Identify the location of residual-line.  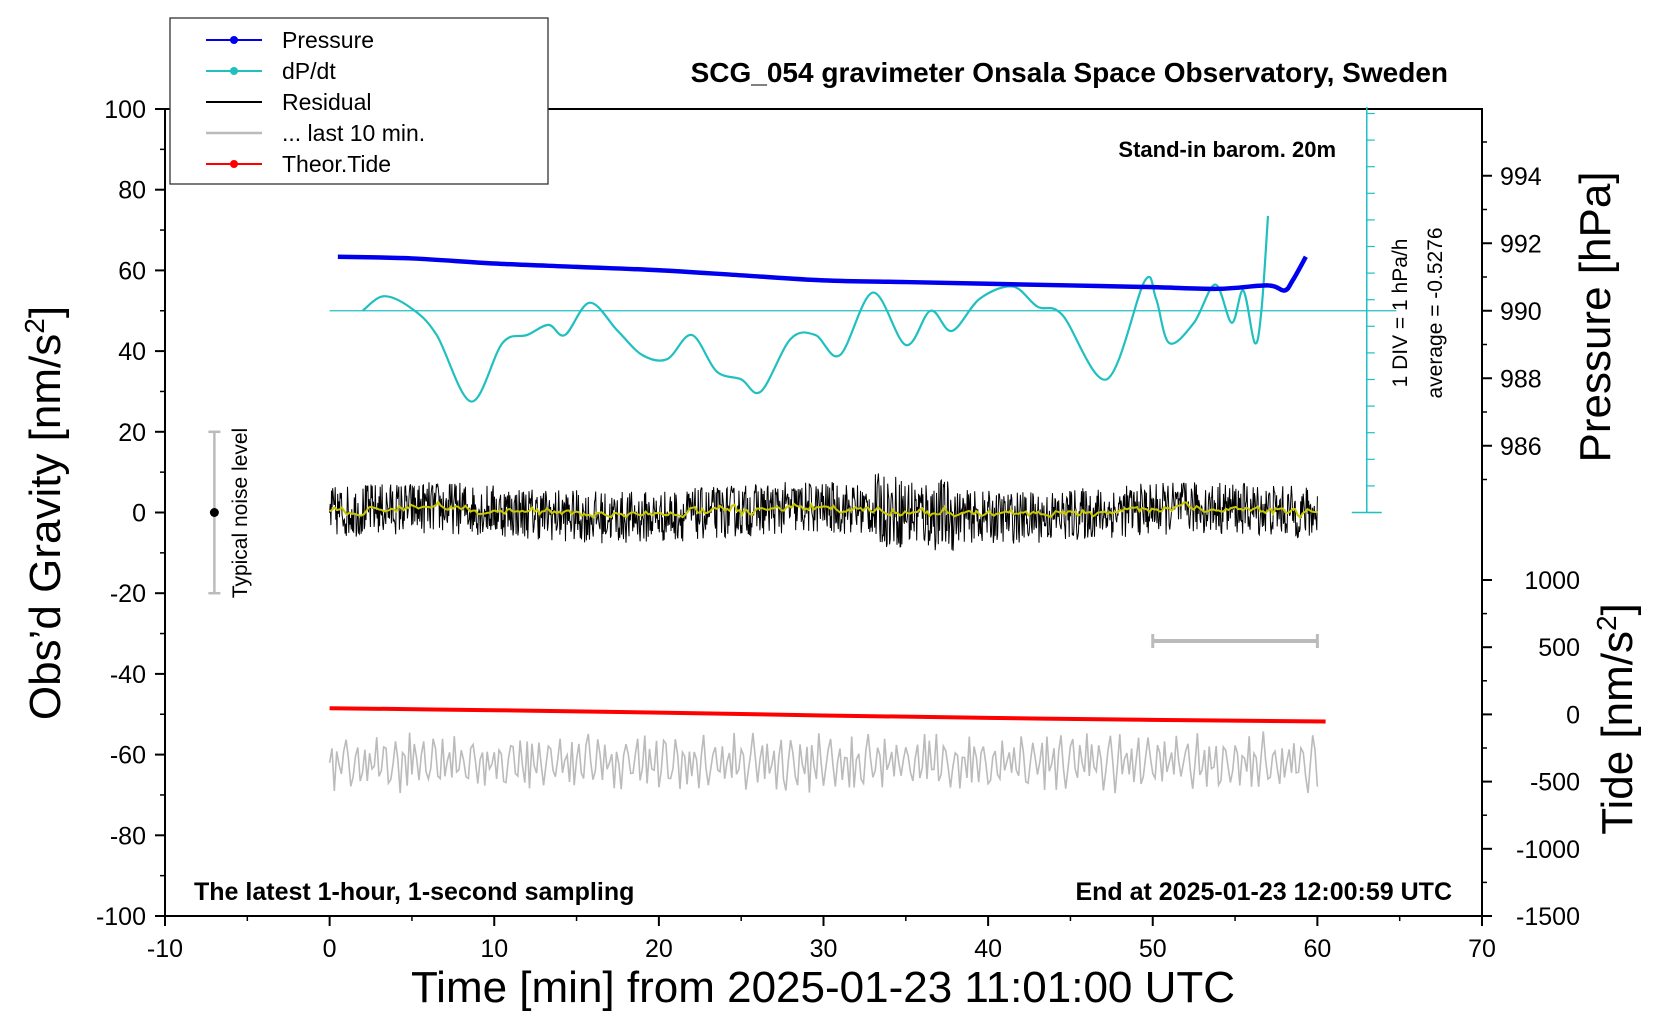
(823, 512).